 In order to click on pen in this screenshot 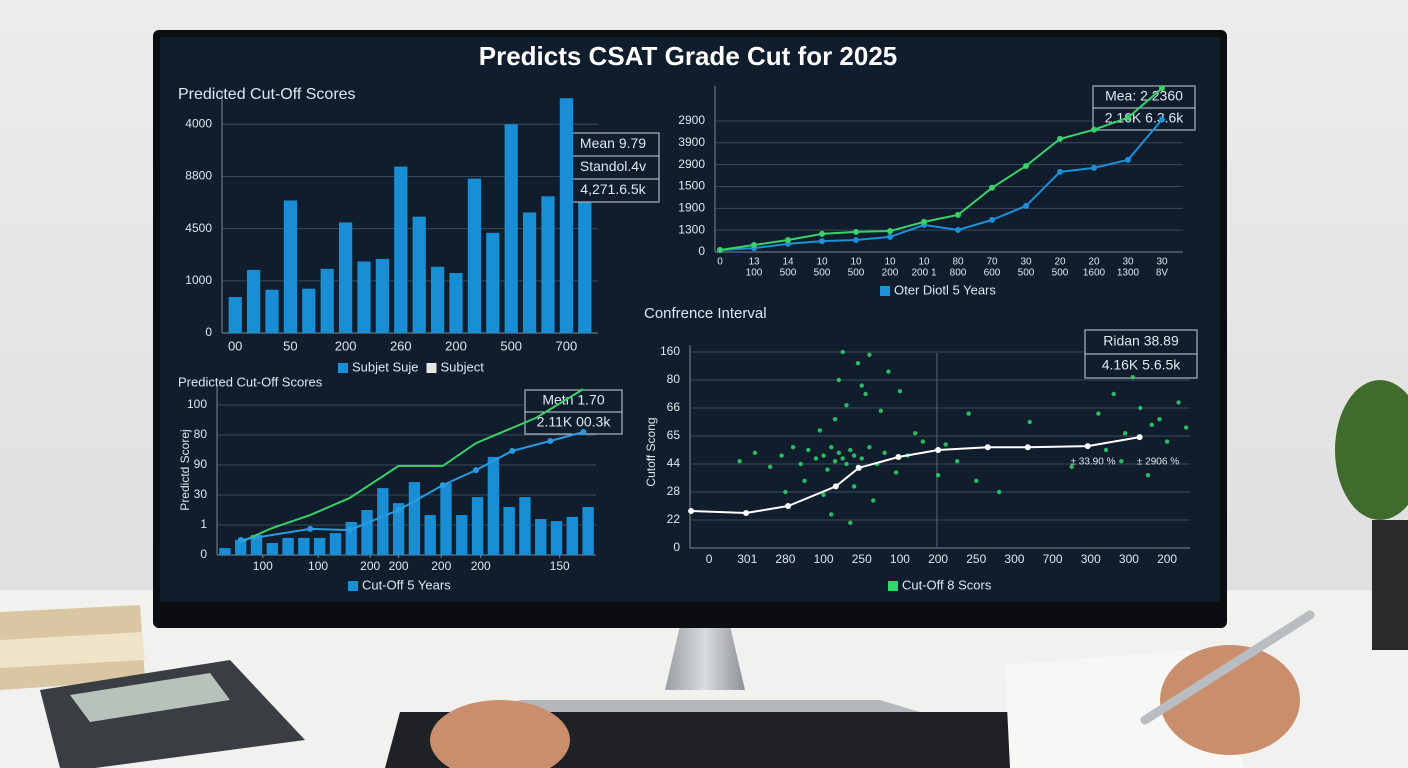, I will do `click(1227, 667)`.